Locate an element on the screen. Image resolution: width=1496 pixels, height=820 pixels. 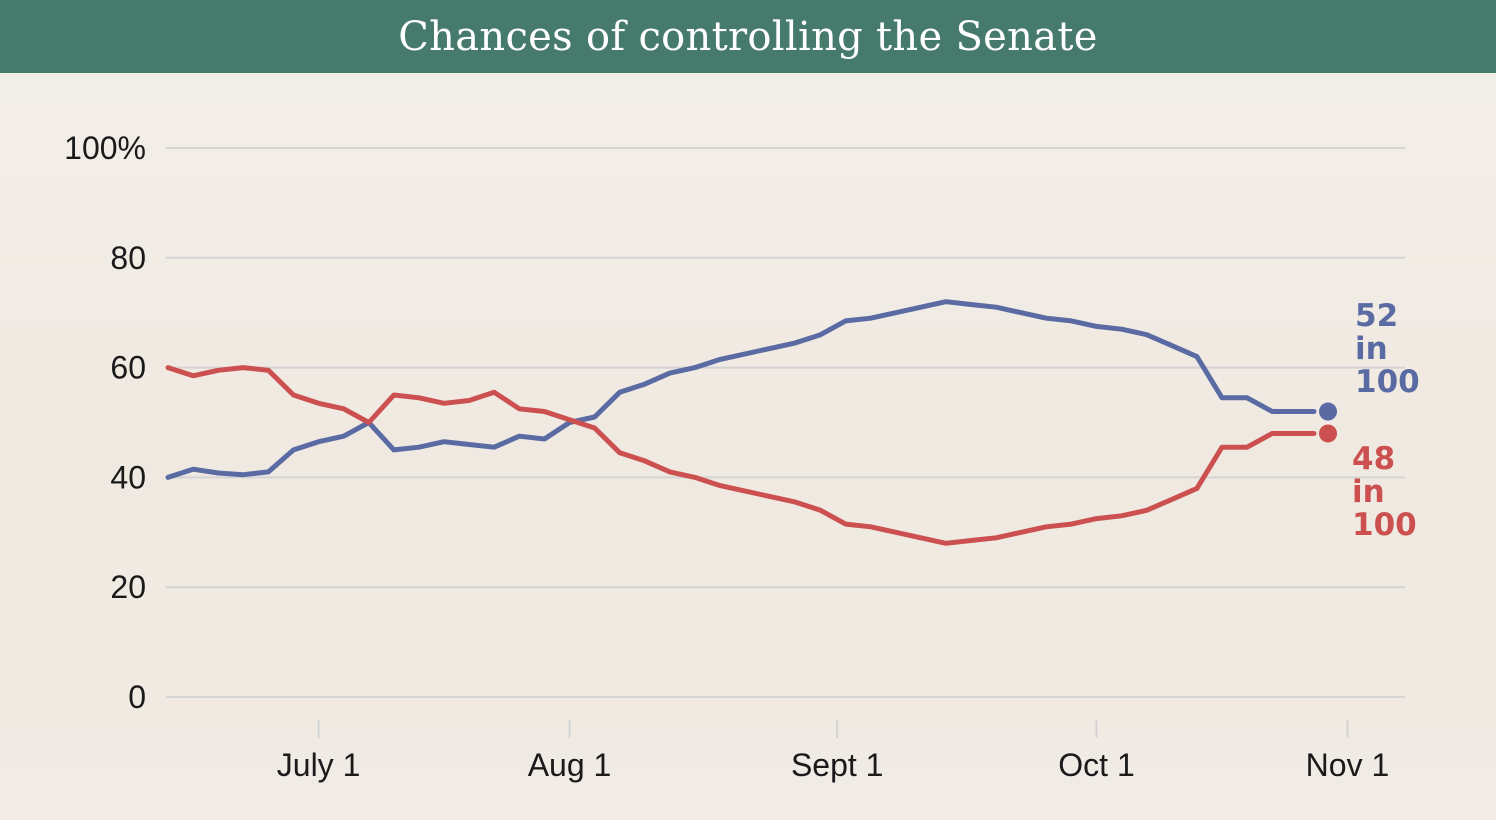
end-label-1-line-0: 48 is located at coordinates (1373, 459).